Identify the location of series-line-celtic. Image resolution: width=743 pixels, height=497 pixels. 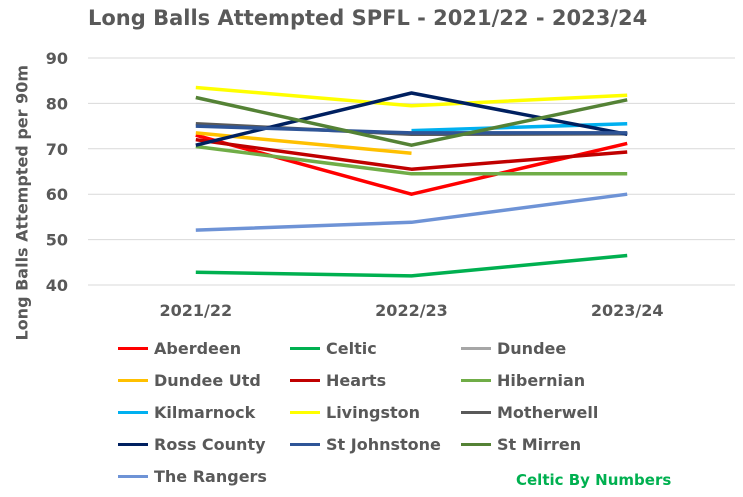
(411, 265).